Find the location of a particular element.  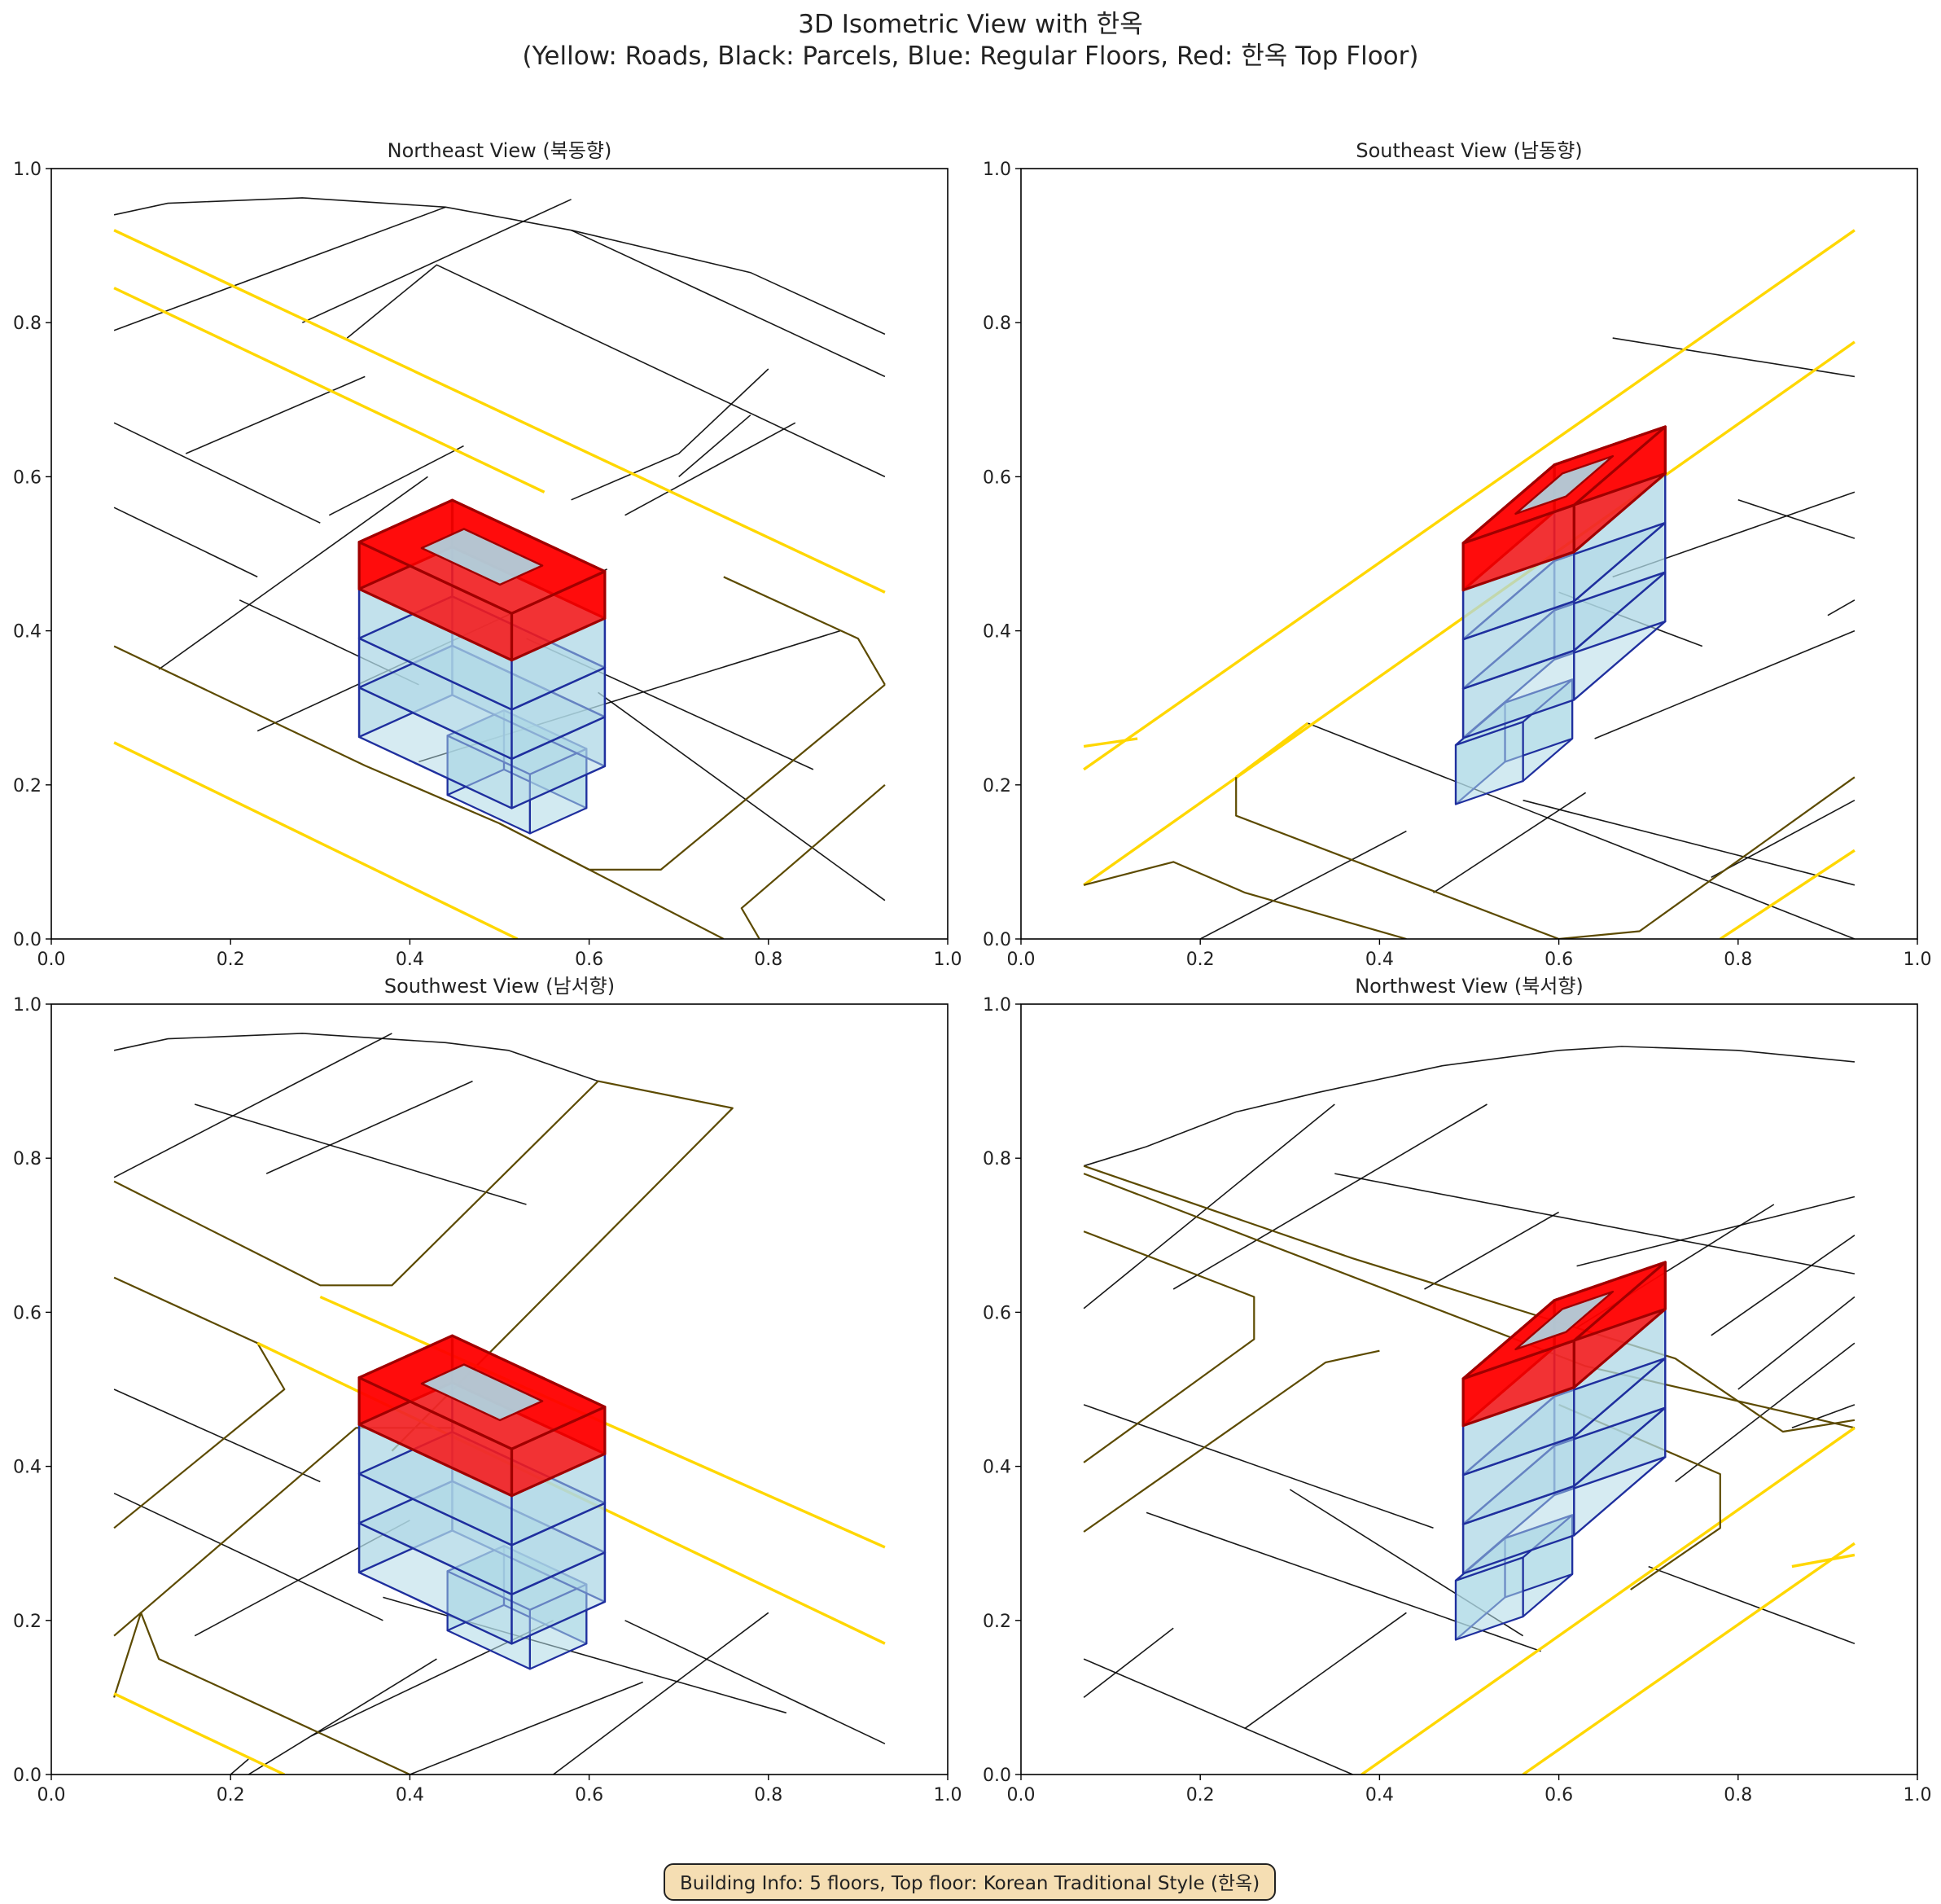

panel-title: Southeast View (남동향) is located at coordinates (1469, 150).